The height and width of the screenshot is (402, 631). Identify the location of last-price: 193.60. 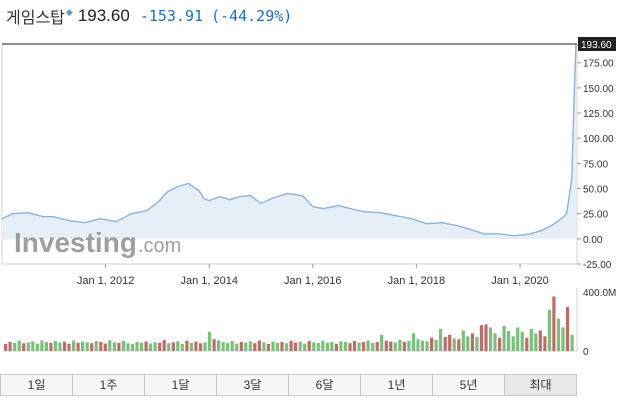
(103, 15).